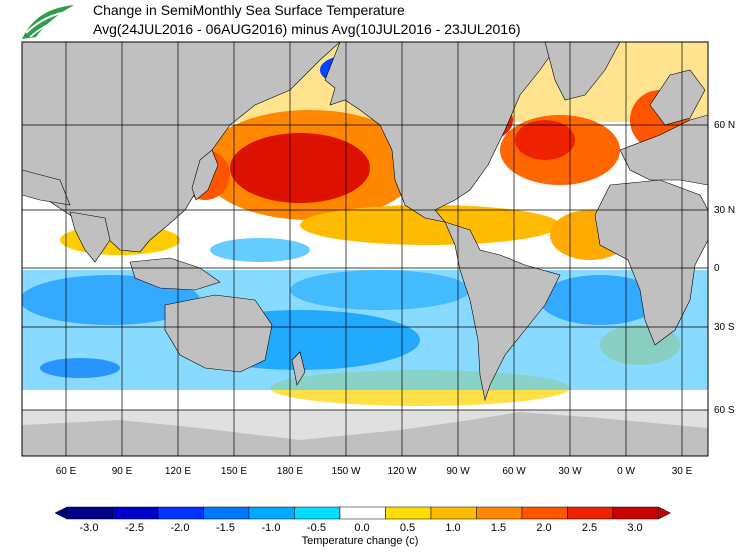 This screenshot has height=560, width=755. Describe the element at coordinates (360, 541) in the screenshot. I see `colorbar-title: Temperature change (c)` at that location.